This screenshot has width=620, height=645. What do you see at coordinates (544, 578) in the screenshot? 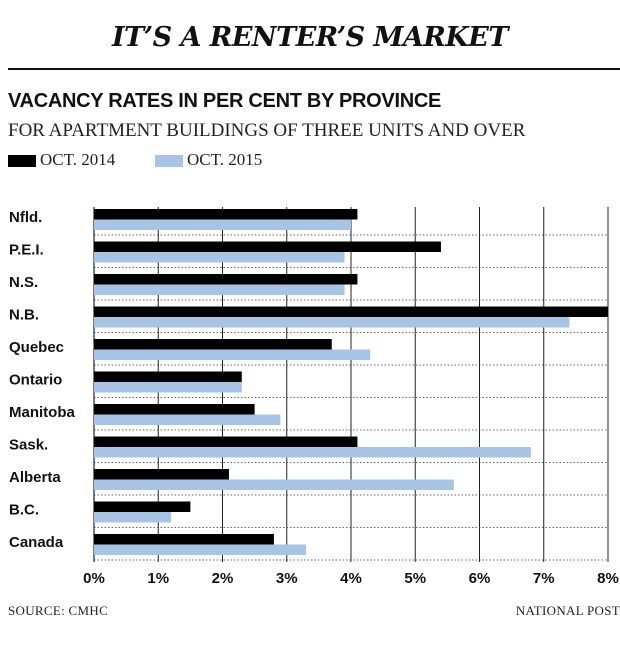
I see `x-tick-label: 7%` at bounding box center [544, 578].